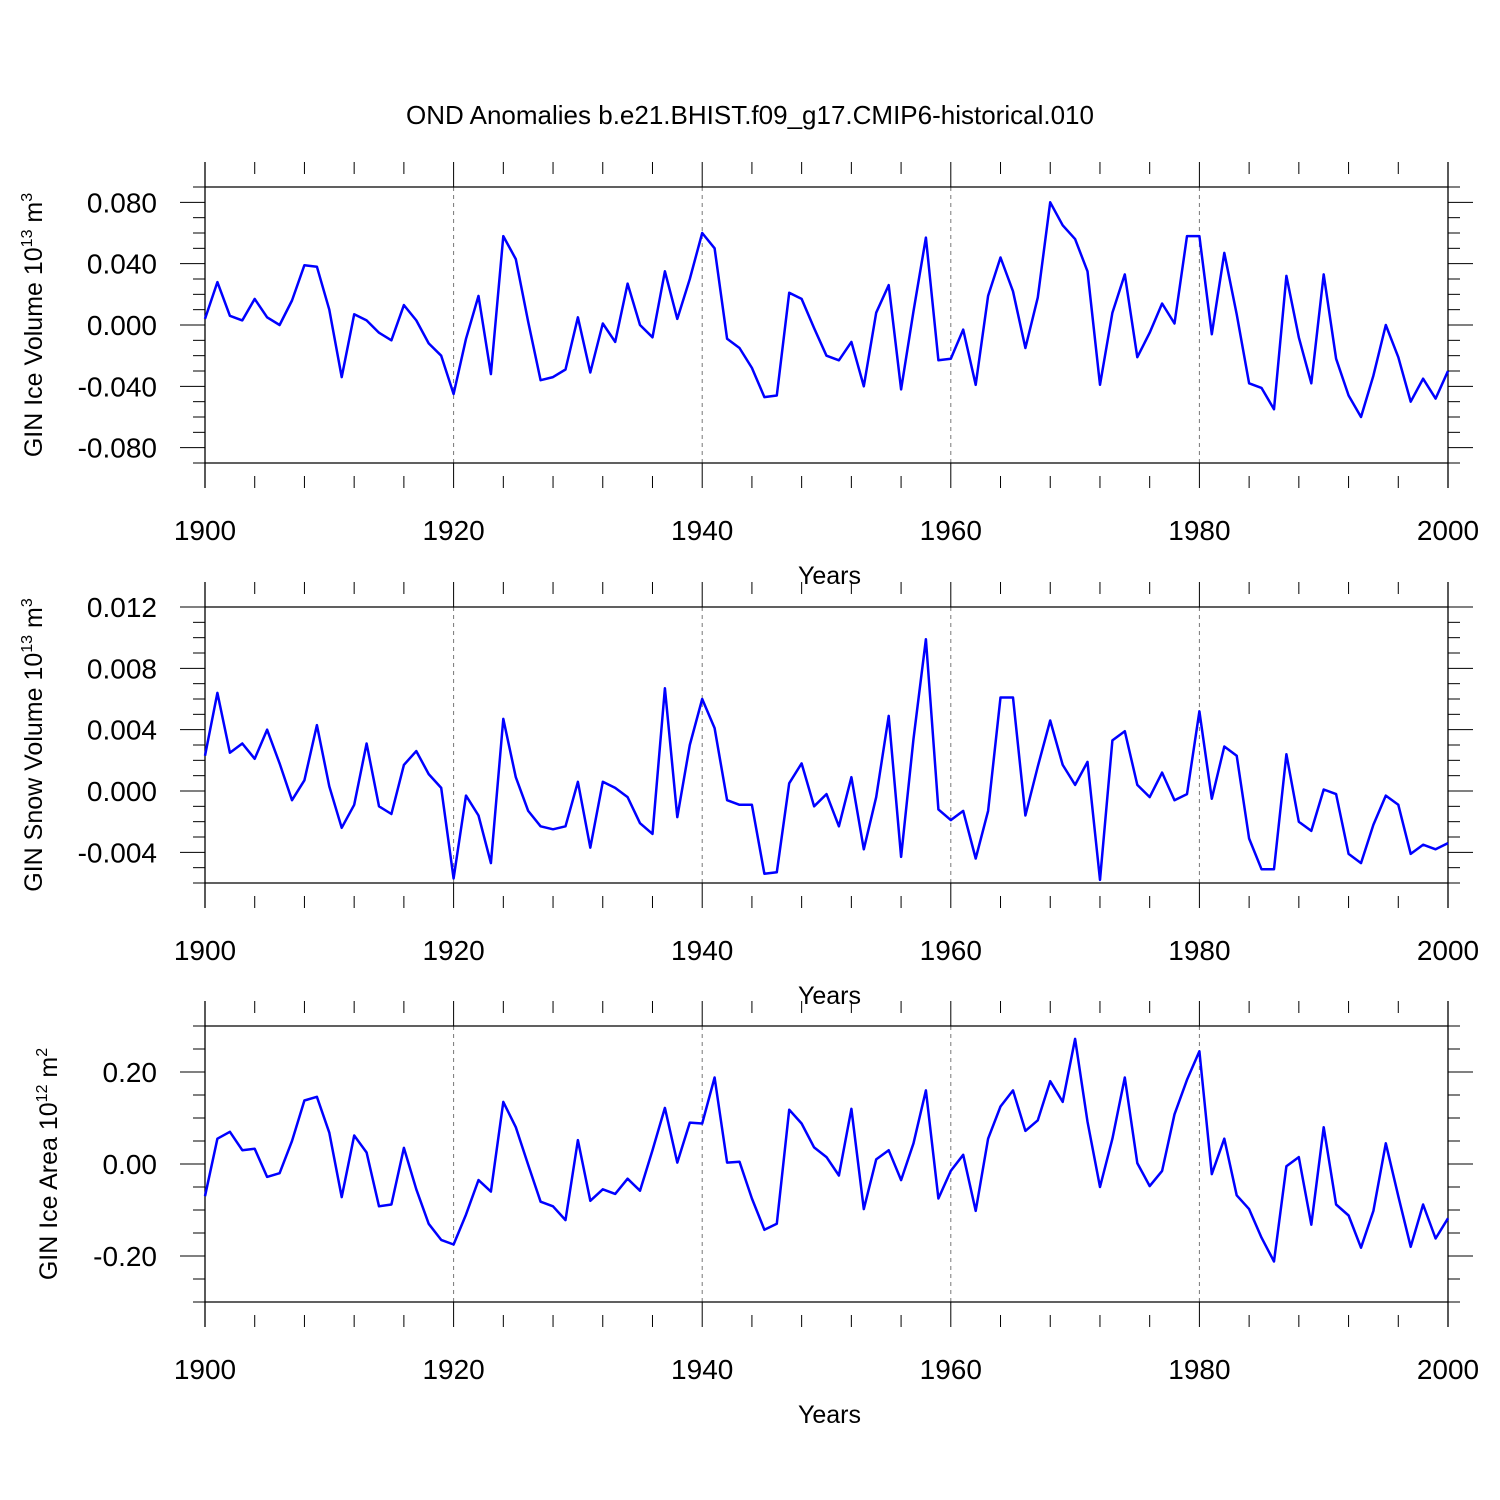 This screenshot has width=1500, height=1500. Describe the element at coordinates (122, 668) in the screenshot. I see `y-tick-label: 0.008` at that location.